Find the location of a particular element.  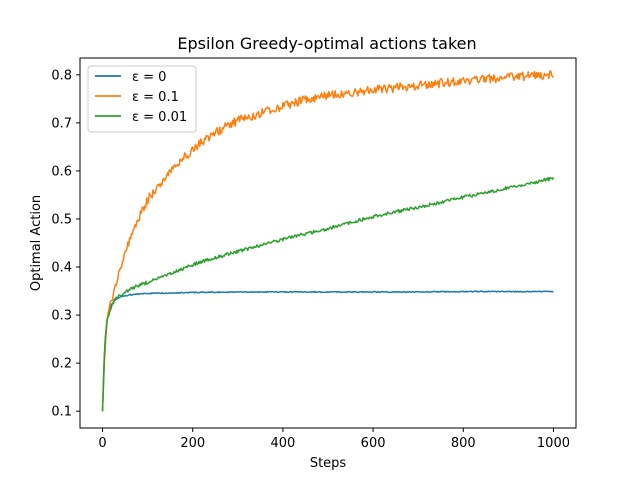

y-tick-label: 0.8 is located at coordinates (61, 75).